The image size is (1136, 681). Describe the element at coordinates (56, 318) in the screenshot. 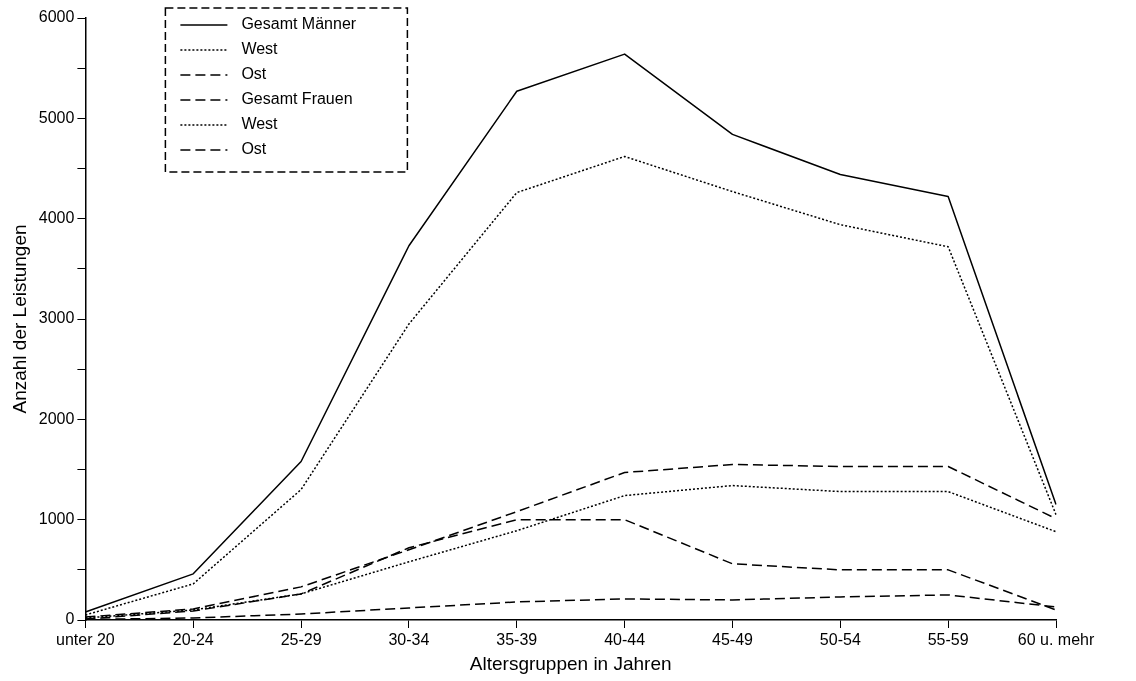

I see `y-tick-label: 3000` at that location.